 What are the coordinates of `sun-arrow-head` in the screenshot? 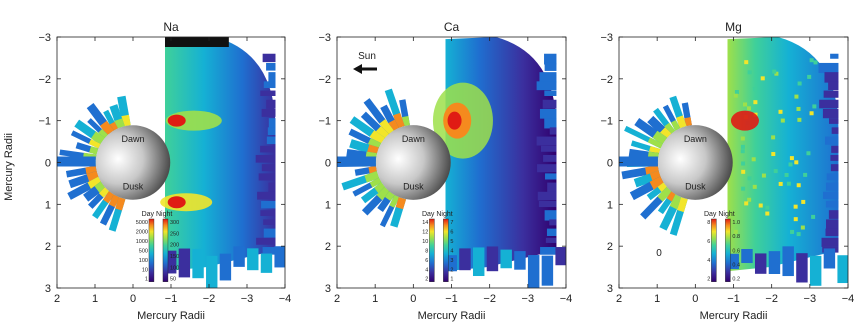 It's located at (357, 69).